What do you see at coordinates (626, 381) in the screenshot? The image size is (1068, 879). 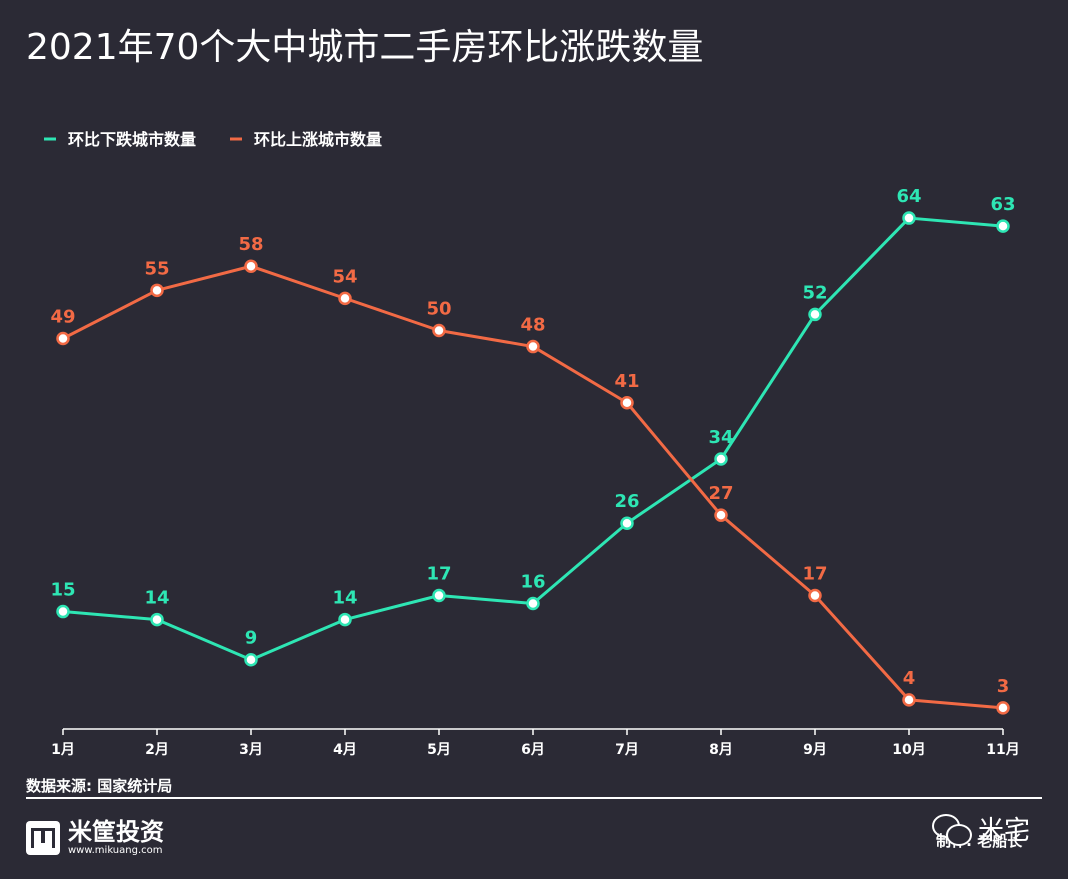 I see `data-label: 41` at bounding box center [626, 381].